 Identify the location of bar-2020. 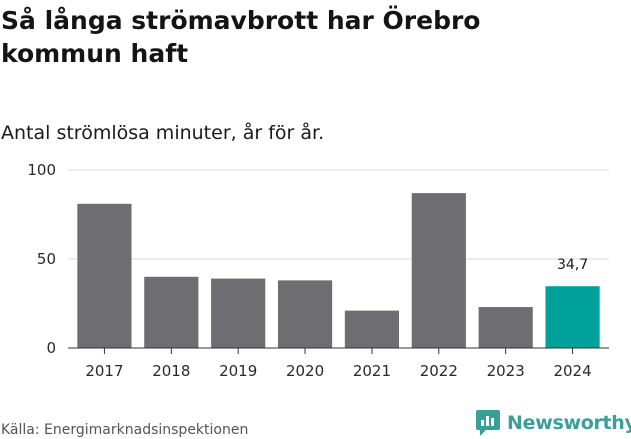
(305, 314).